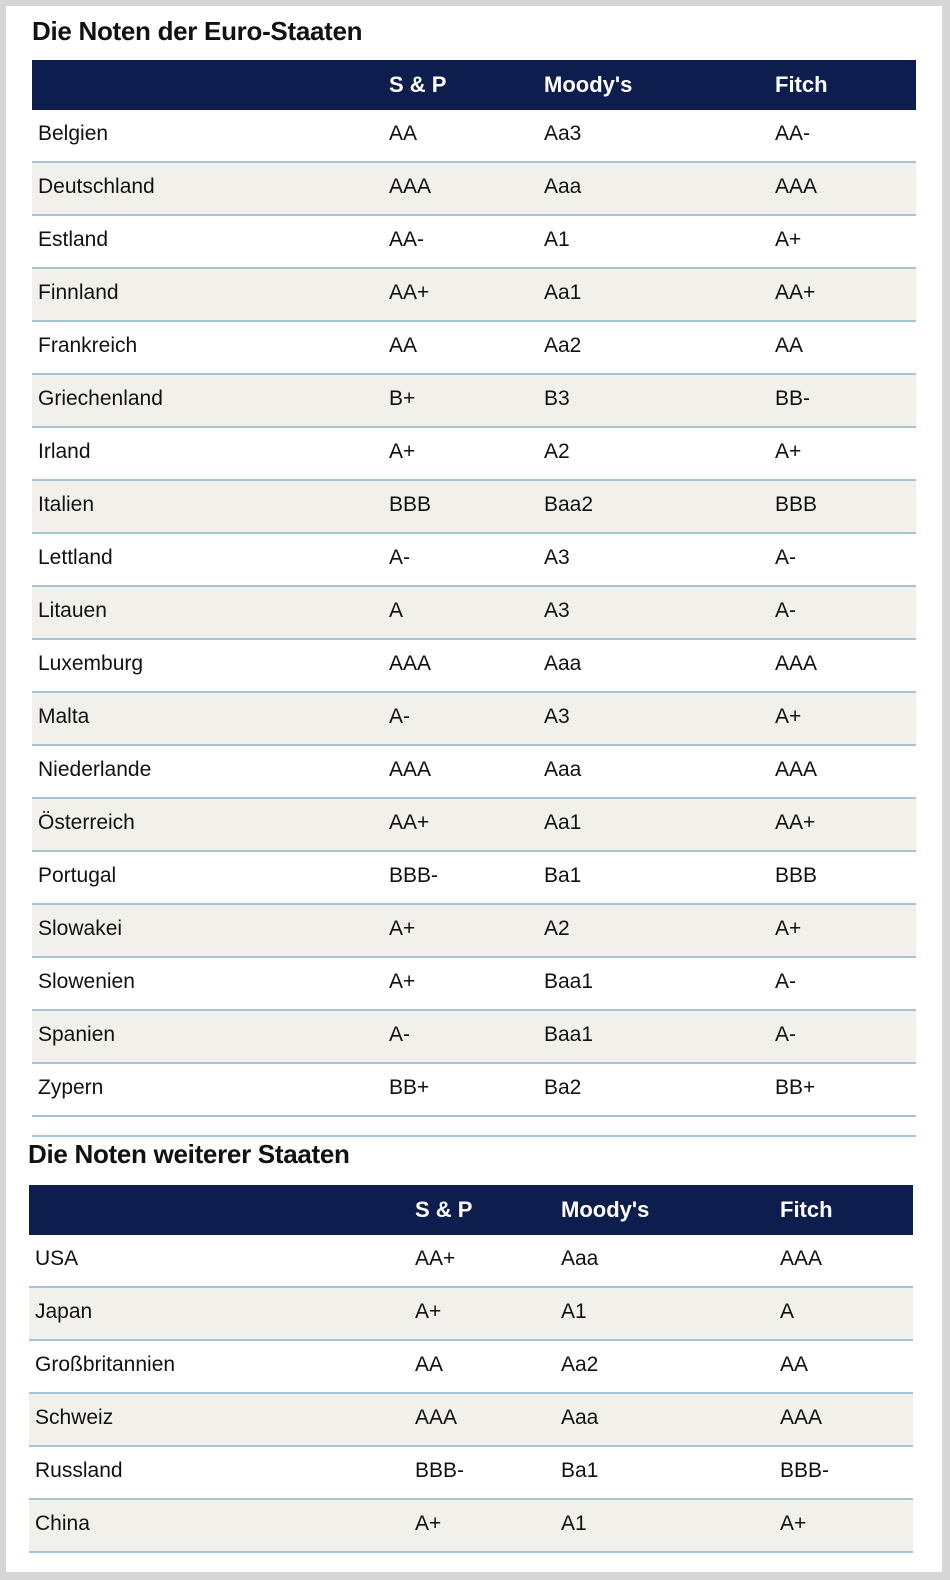 This screenshot has width=950, height=1580. What do you see at coordinates (74, 1417) in the screenshot?
I see `country-cell: Schweiz` at bounding box center [74, 1417].